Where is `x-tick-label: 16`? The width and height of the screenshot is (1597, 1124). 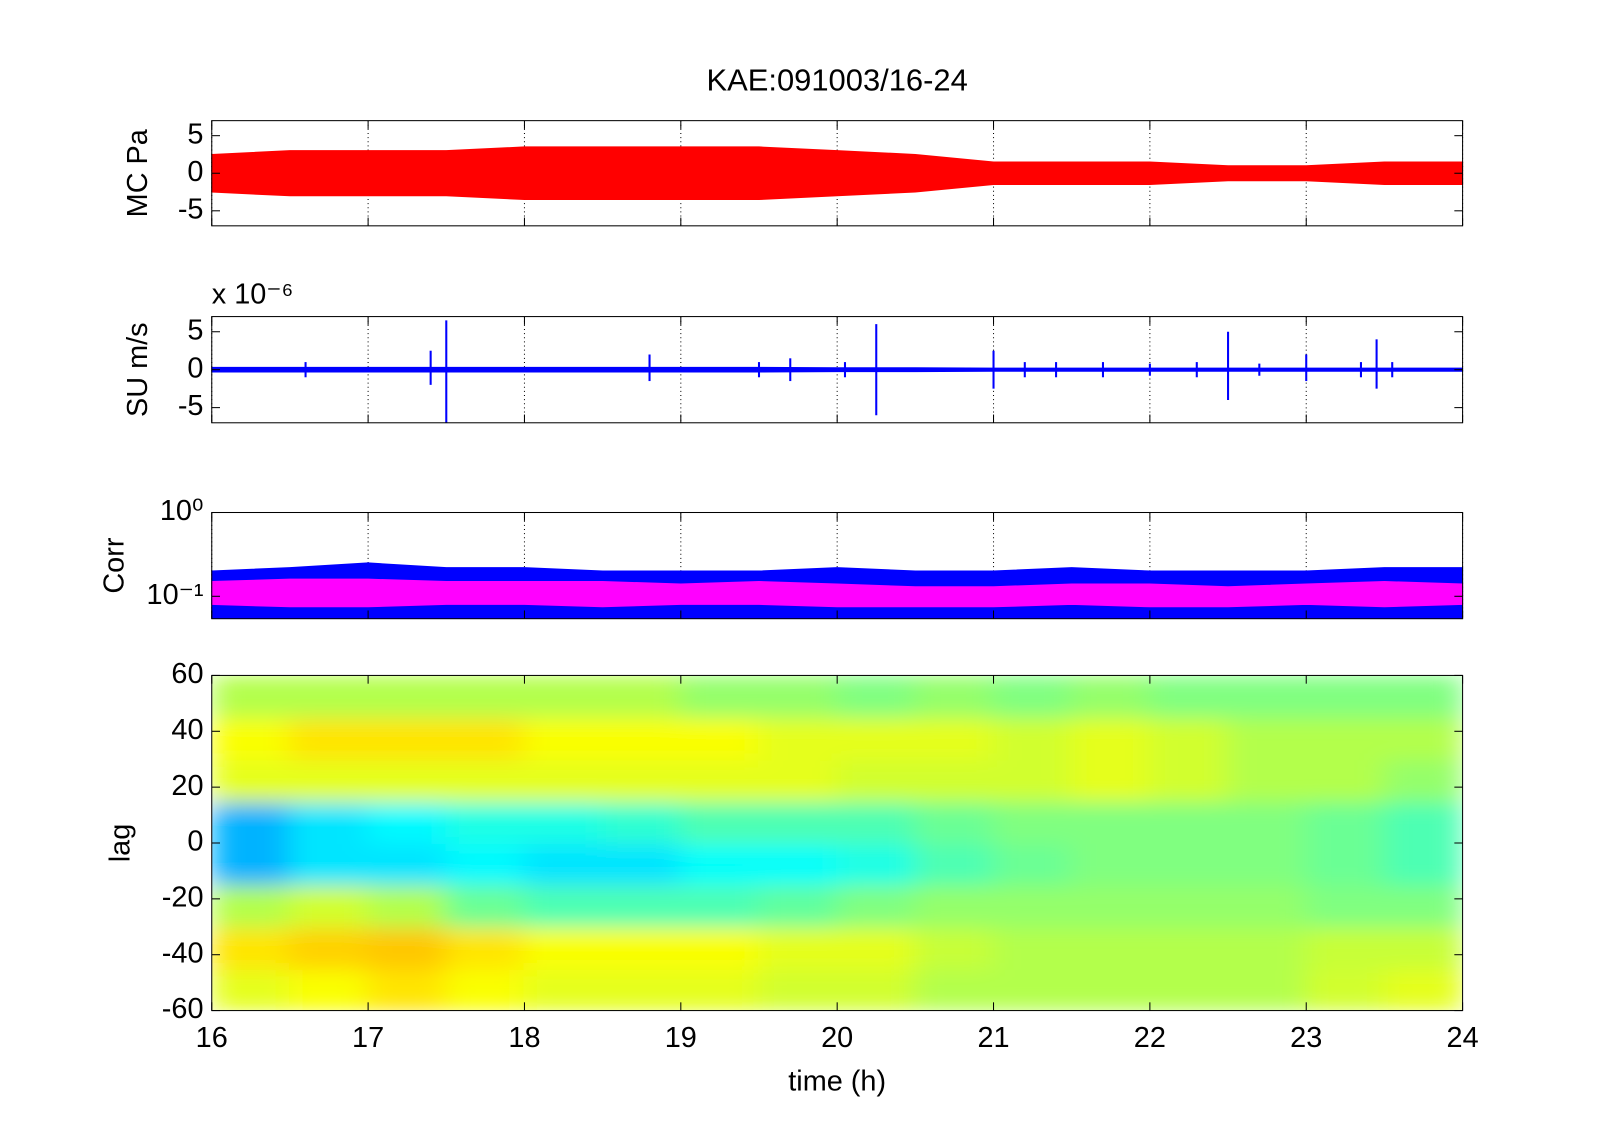
x-tick-label: 16 is located at coordinates (212, 1038).